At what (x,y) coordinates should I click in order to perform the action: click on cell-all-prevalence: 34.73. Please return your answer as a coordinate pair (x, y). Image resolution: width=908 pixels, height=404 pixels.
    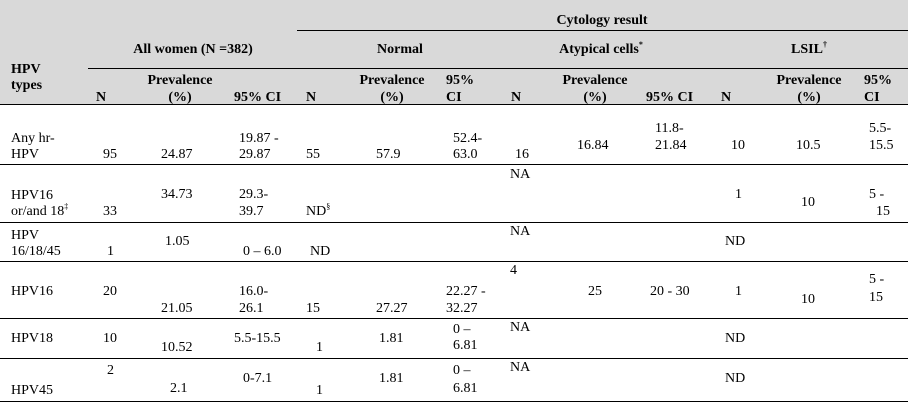
    Looking at the image, I should click on (177, 194).